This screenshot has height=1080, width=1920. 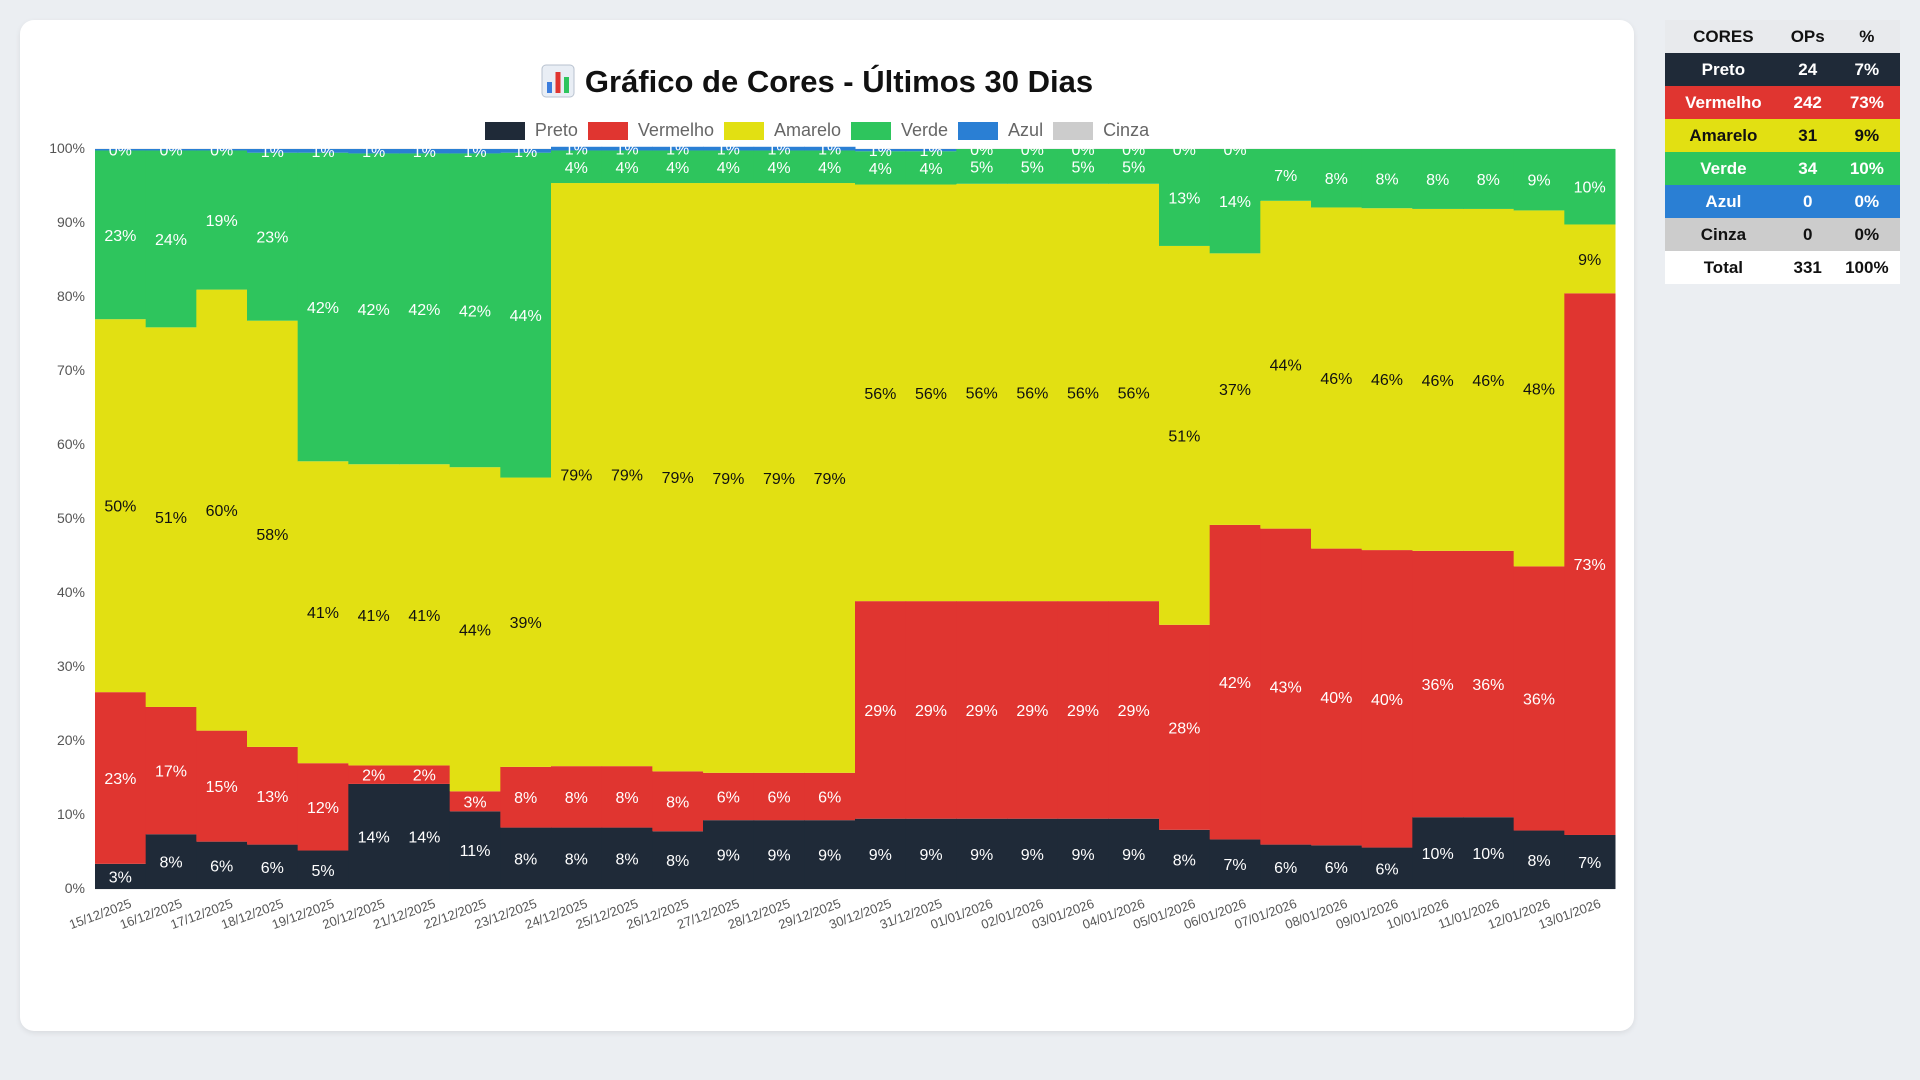 I want to click on data-label-preto: 6%, so click(x=1285, y=868).